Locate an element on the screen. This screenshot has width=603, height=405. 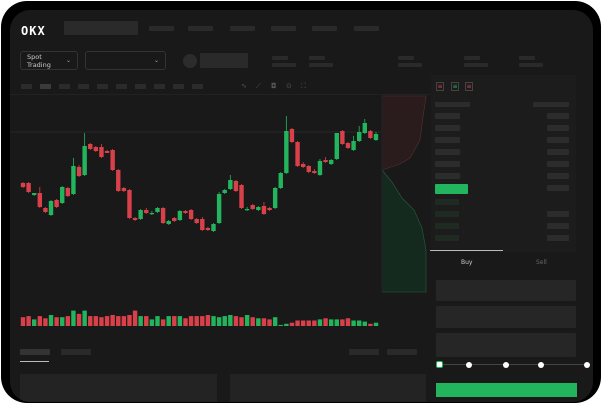
fullscreen-icon: ⛶ is located at coordinates (303, 86).